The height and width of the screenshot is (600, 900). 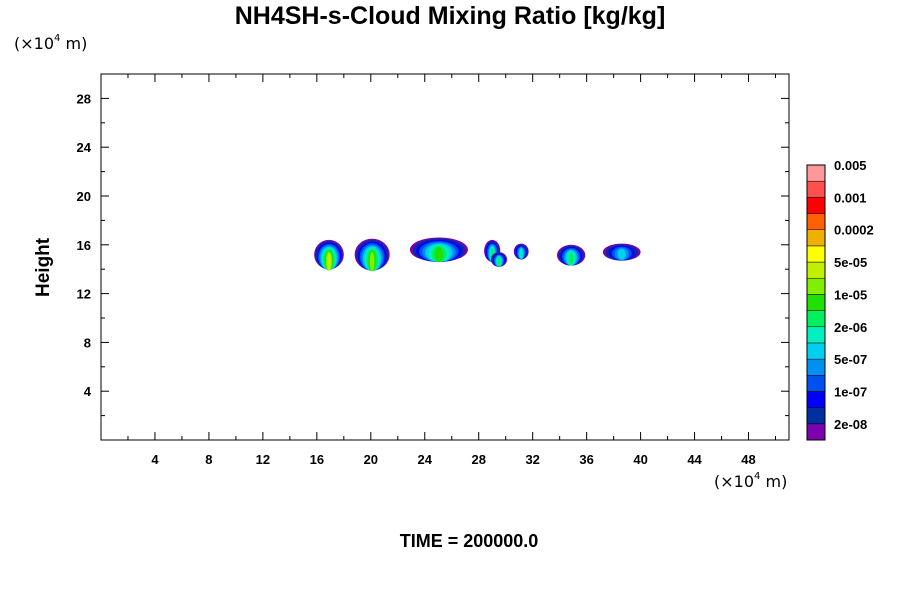 What do you see at coordinates (208, 459) in the screenshot?
I see `x-tick-label: 8` at bounding box center [208, 459].